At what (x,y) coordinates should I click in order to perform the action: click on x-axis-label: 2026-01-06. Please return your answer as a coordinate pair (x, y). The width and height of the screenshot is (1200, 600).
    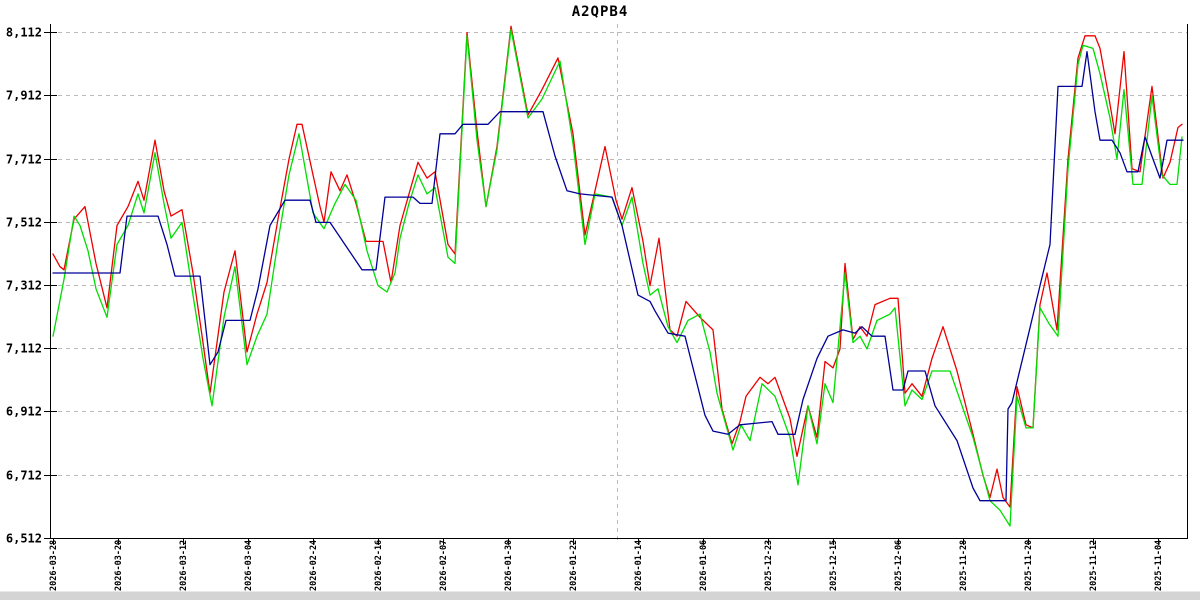
    Looking at the image, I should click on (704, 565).